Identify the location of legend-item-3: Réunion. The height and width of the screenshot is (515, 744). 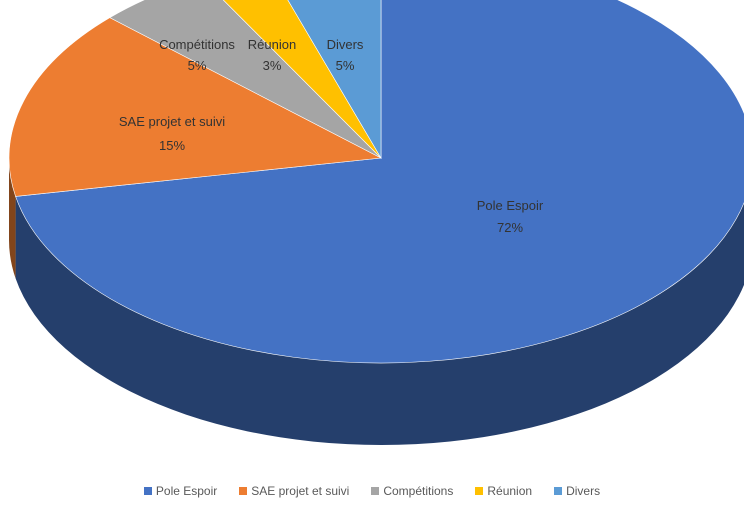
(503, 491).